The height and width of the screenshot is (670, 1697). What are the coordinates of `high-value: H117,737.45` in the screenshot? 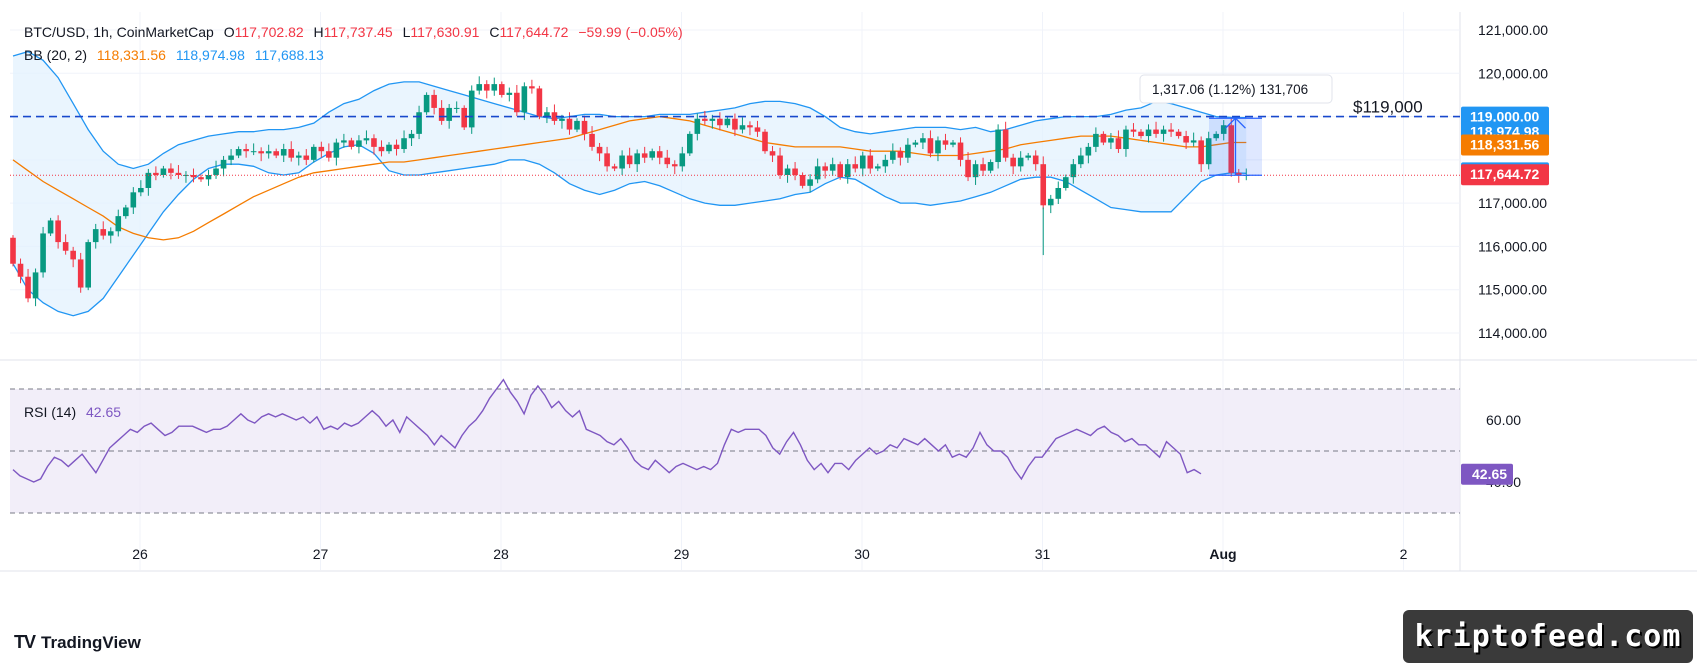 It's located at (353, 32).